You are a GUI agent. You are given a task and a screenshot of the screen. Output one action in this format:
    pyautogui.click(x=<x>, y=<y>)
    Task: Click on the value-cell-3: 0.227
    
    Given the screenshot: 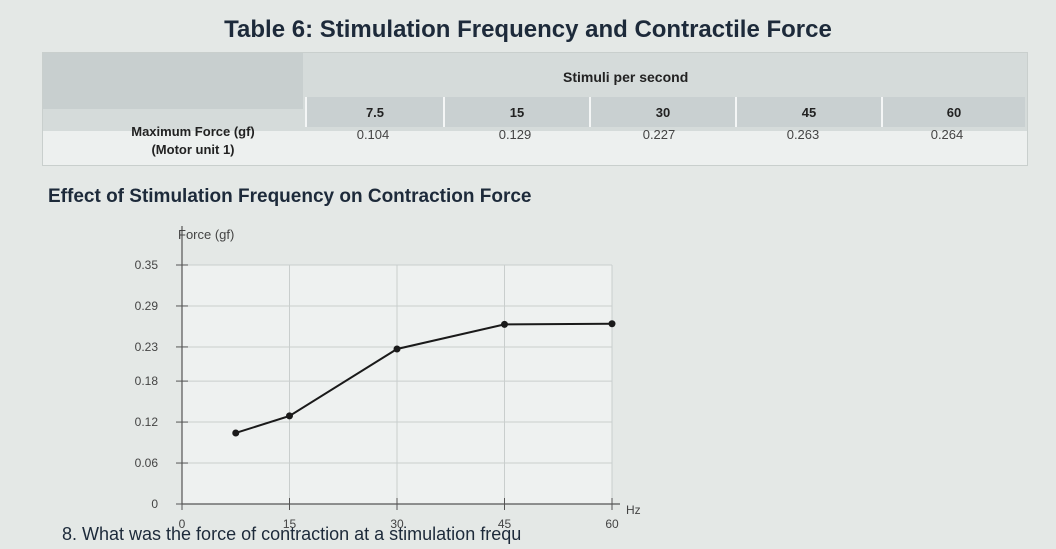 What is the action you would take?
    pyautogui.click(x=659, y=134)
    